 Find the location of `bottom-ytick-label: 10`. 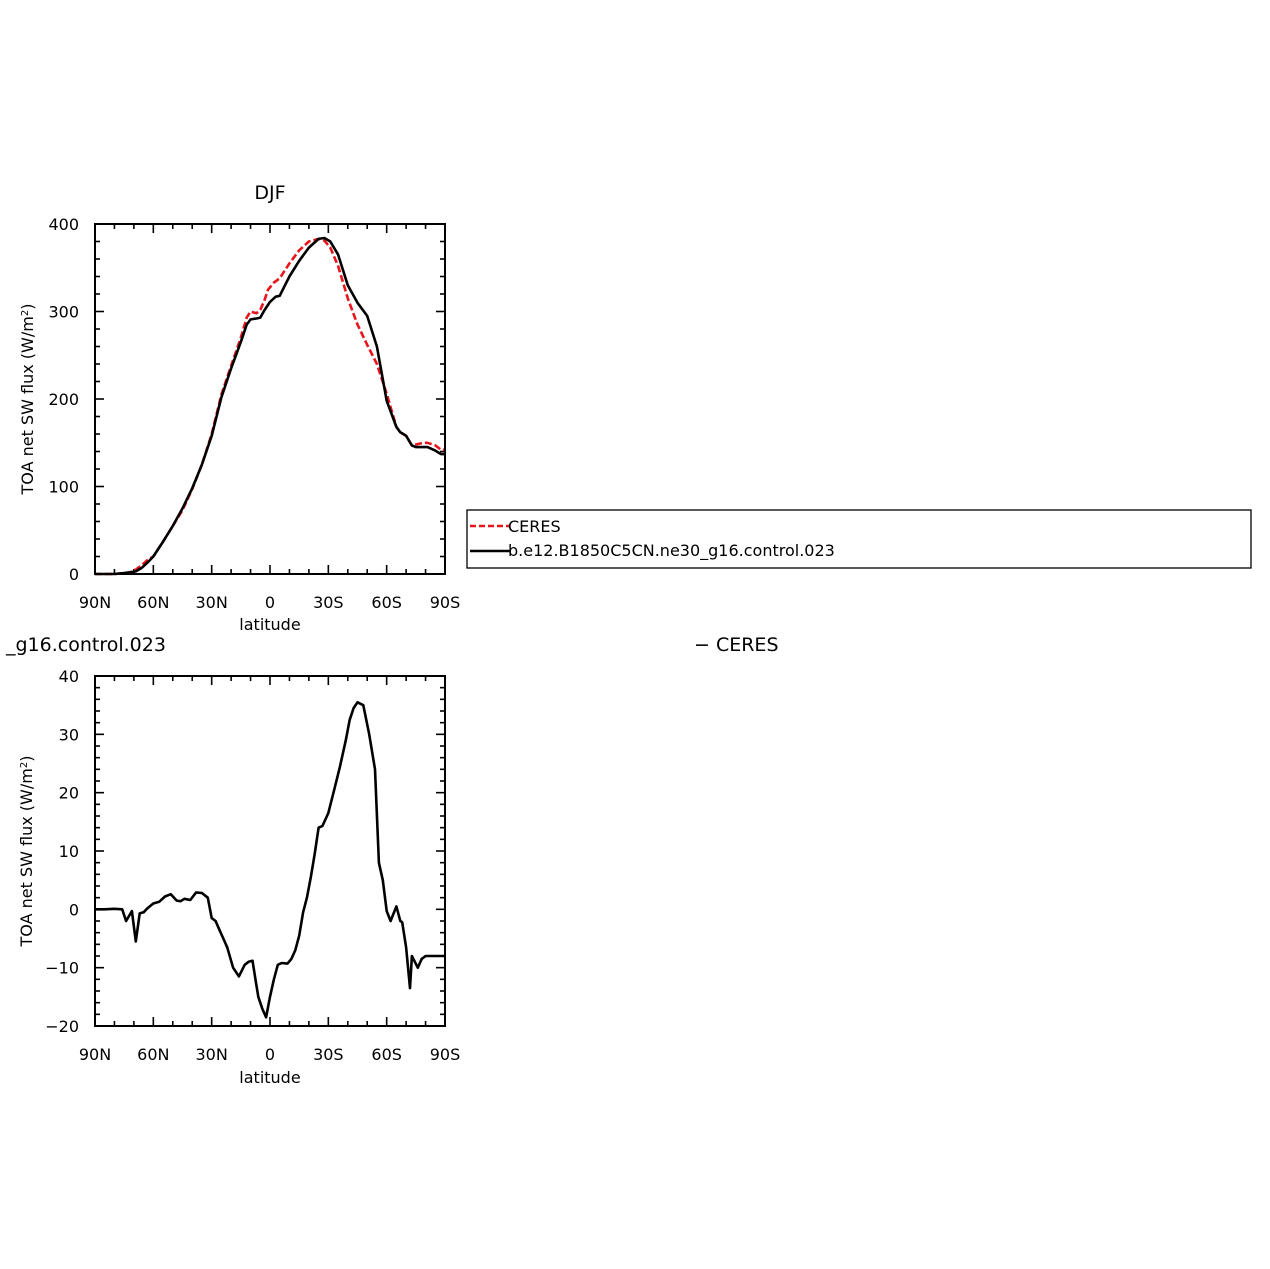

bottom-ytick-label: 10 is located at coordinates (69, 851).